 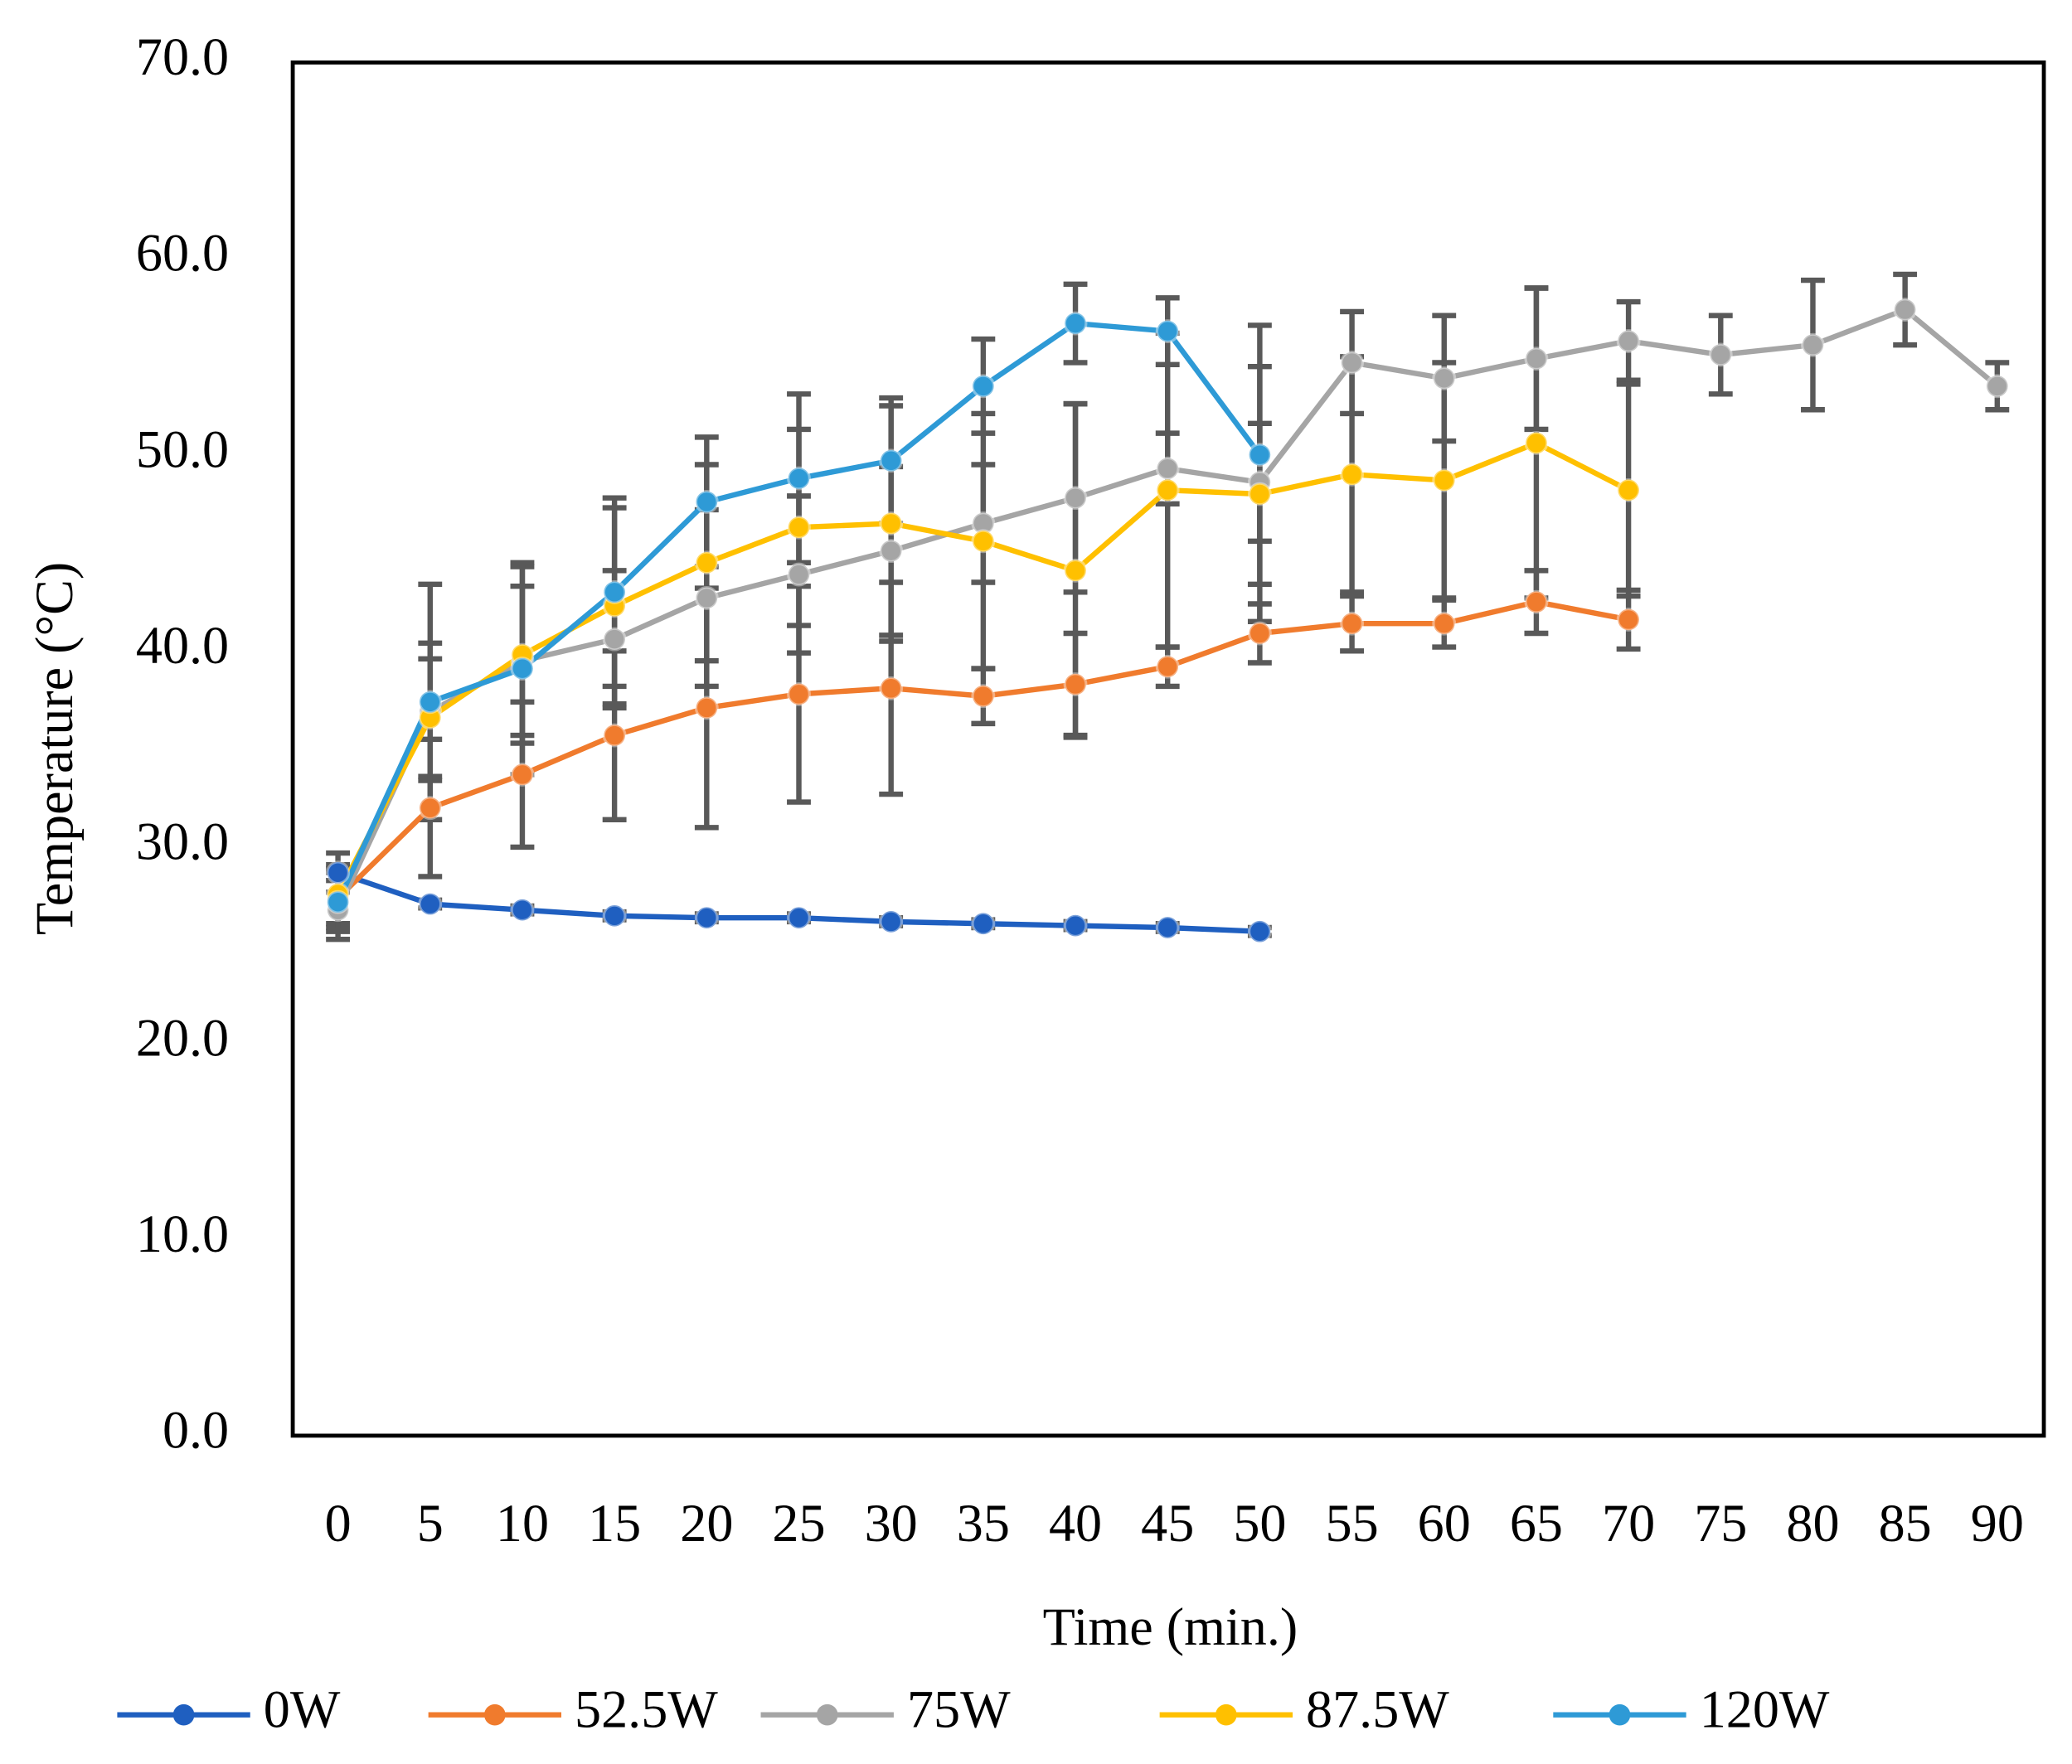 What do you see at coordinates (1537, 1523) in the screenshot?
I see `x-tick-label: 65` at bounding box center [1537, 1523].